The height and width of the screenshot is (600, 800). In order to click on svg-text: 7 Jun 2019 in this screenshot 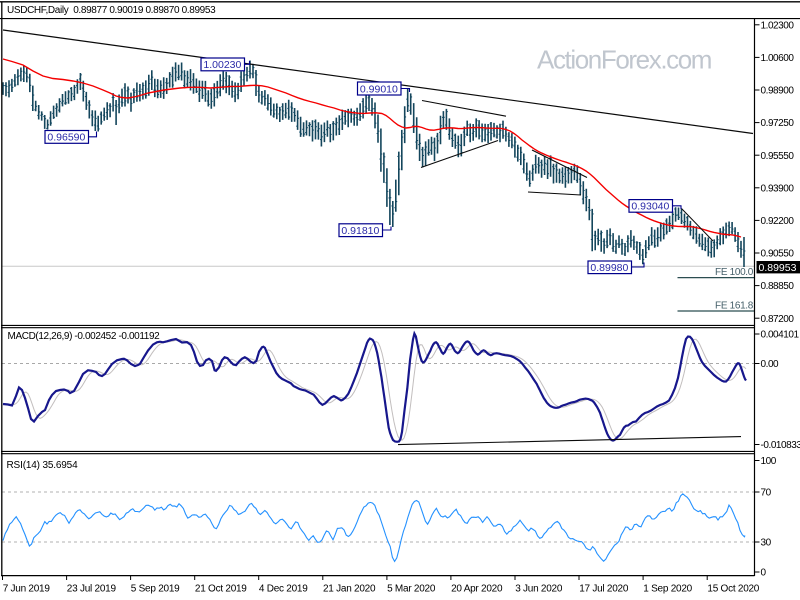, I will do `click(27, 588)`.